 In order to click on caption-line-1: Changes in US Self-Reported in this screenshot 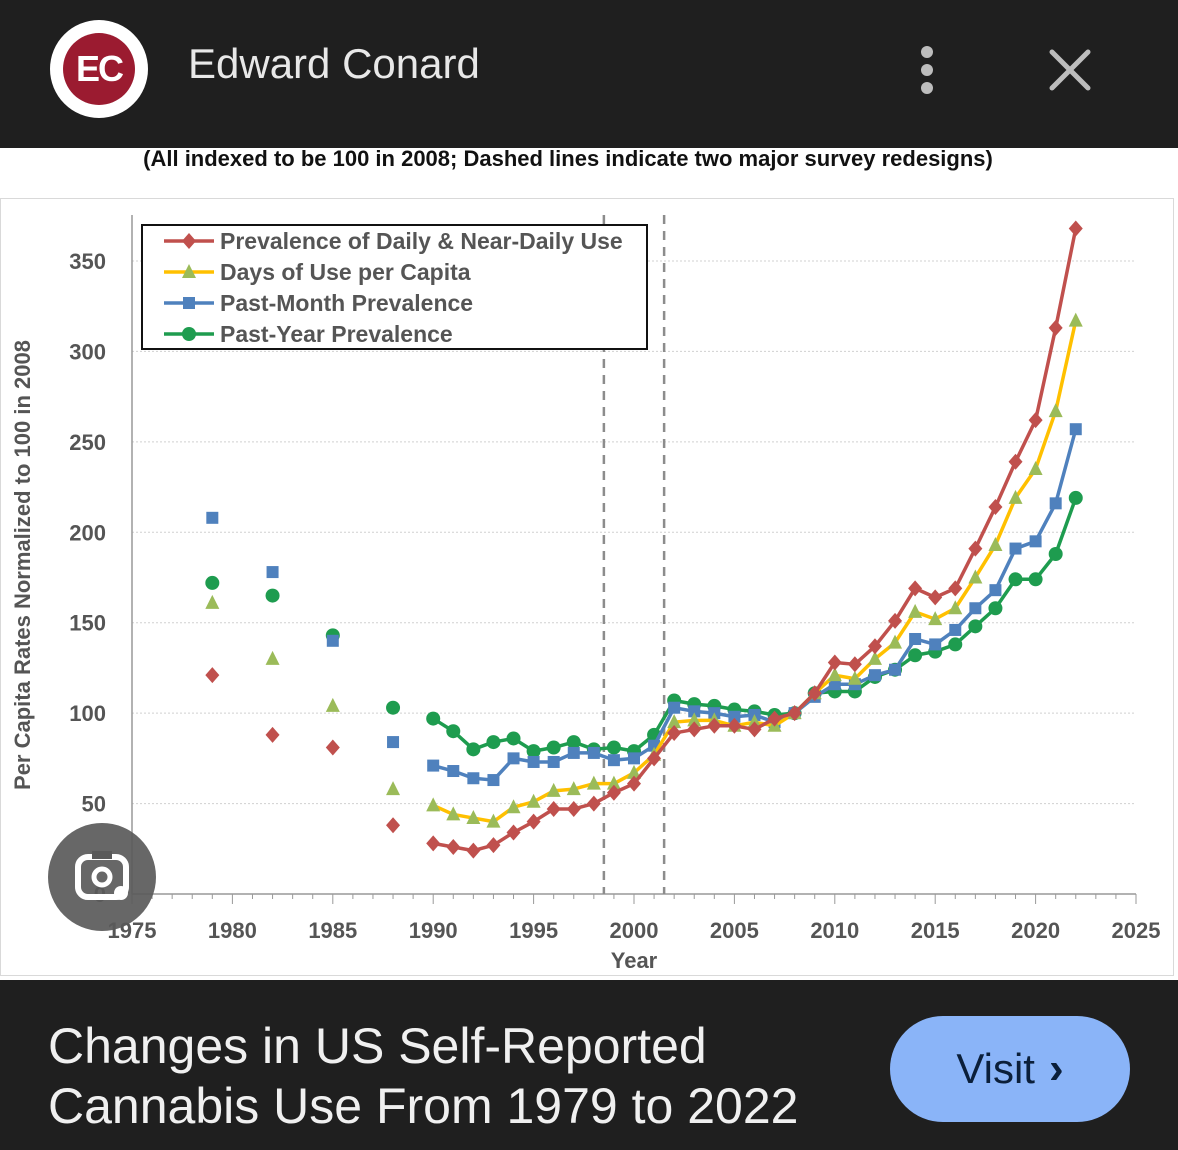, I will do `click(377, 1046)`.